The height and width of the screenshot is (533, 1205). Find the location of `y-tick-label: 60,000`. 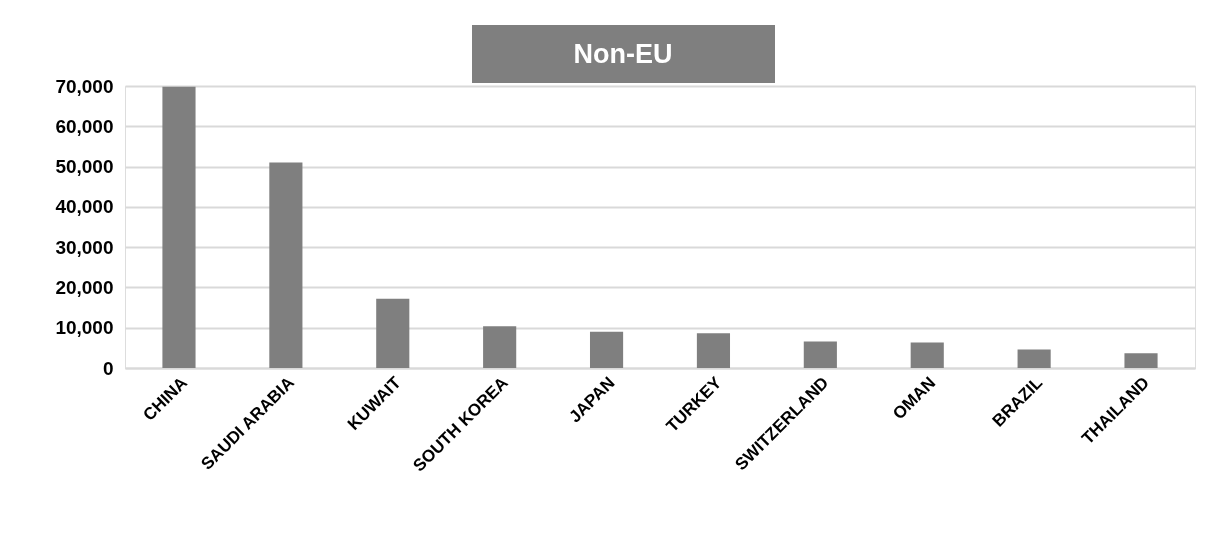

y-tick-label: 60,000 is located at coordinates (84, 126).